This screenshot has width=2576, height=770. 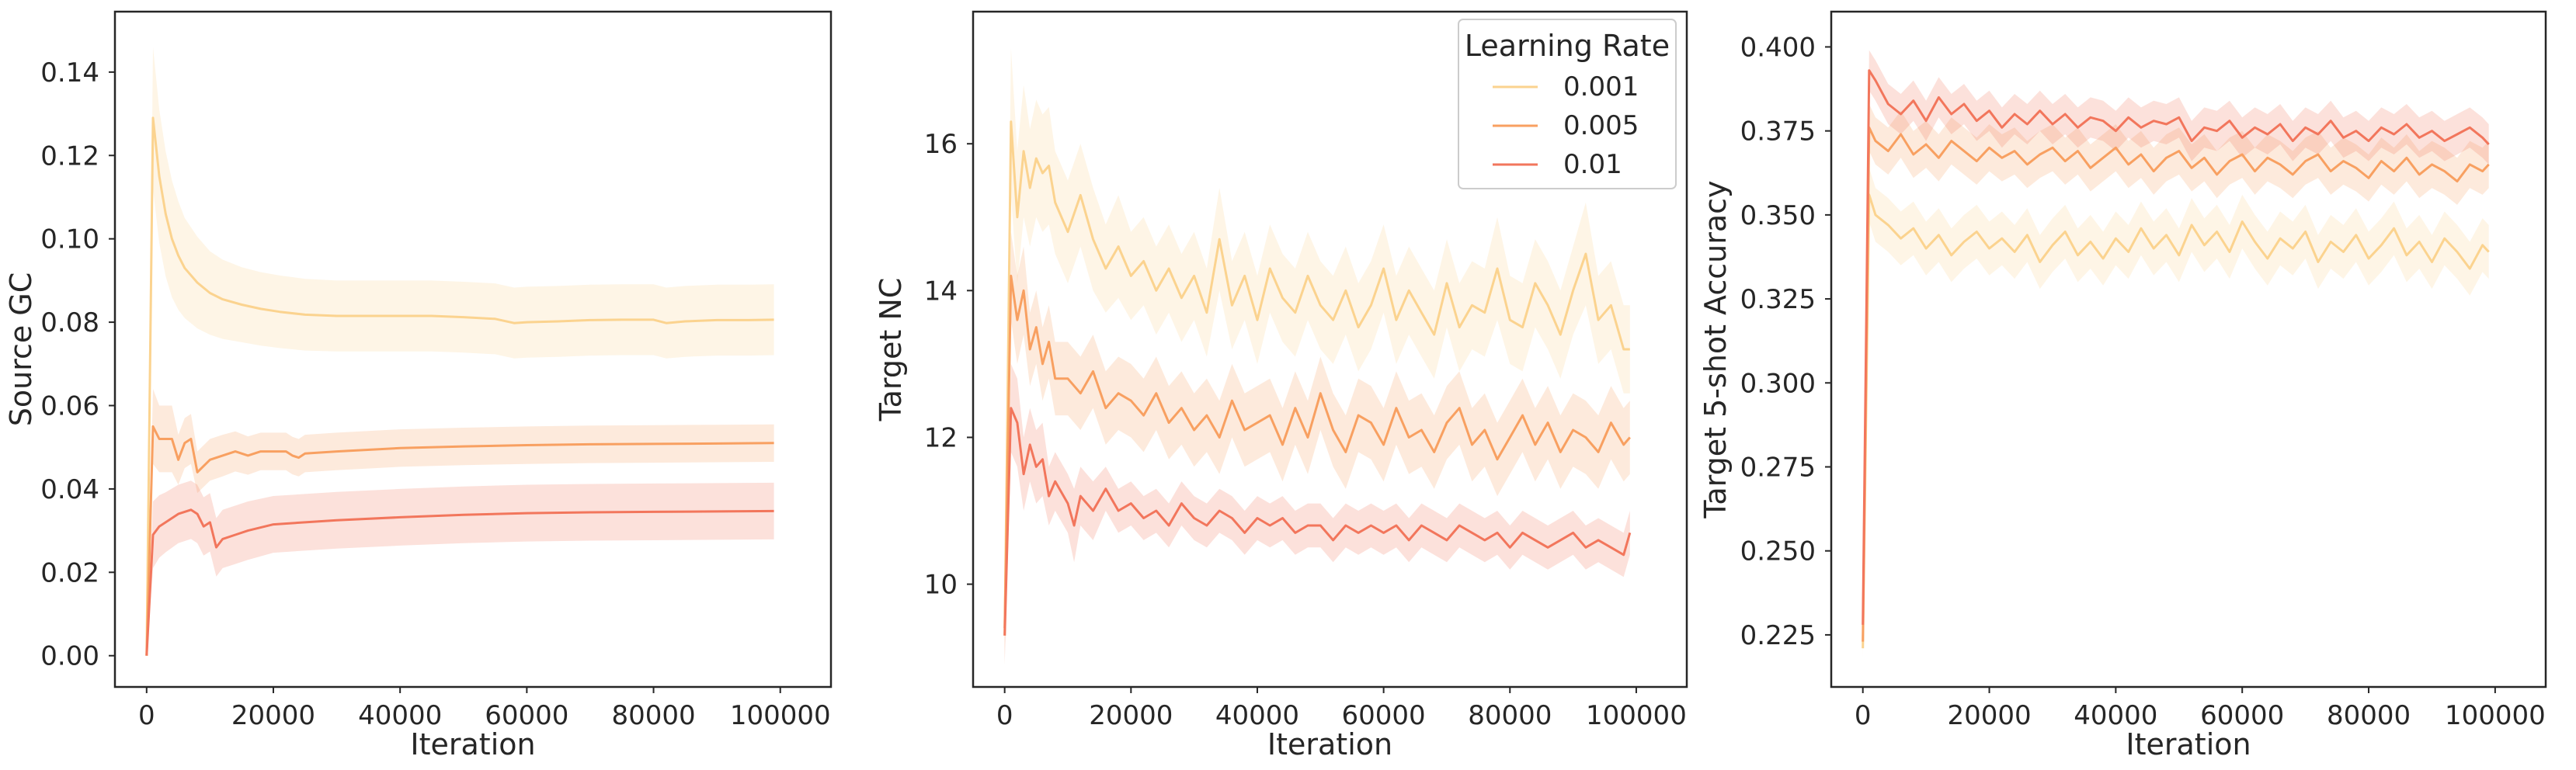 I want to click on y-tick-label: 0.02, so click(x=69, y=572).